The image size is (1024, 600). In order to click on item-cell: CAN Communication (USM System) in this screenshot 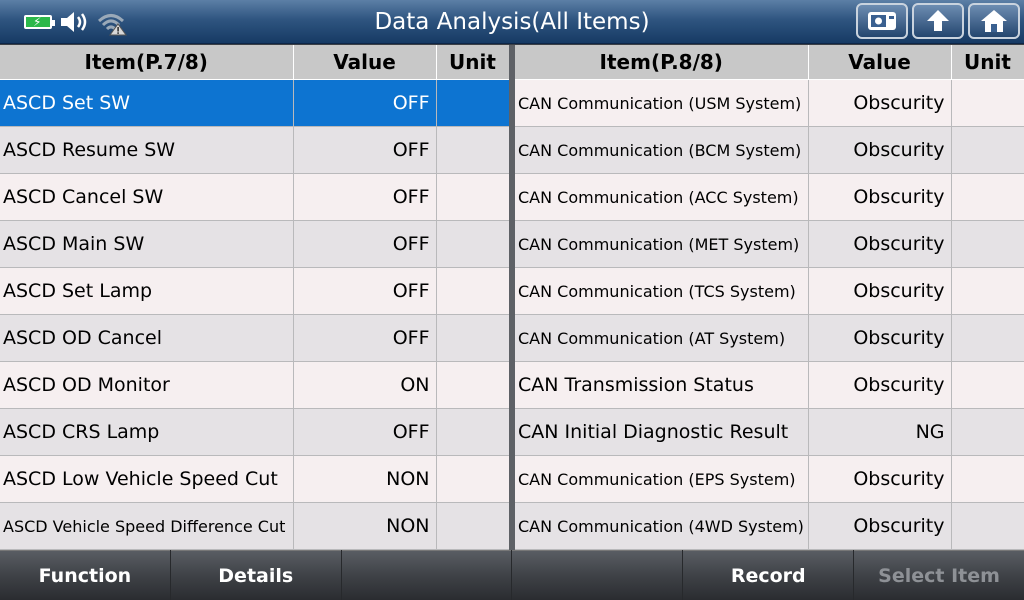, I will do `click(662, 103)`.